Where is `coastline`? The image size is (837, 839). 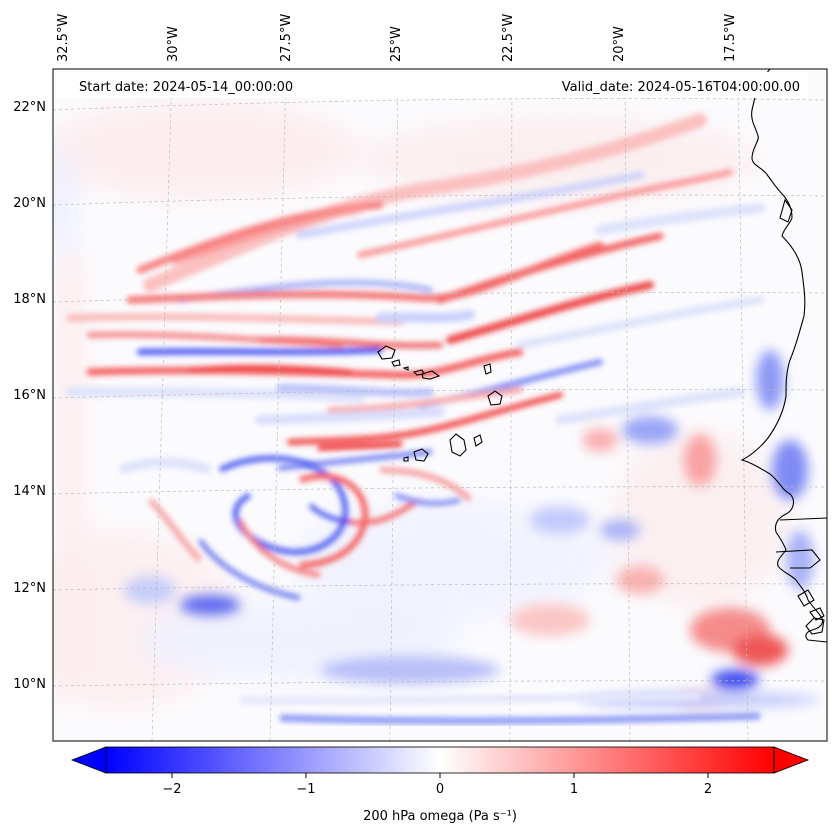 coastline is located at coordinates (783, 356).